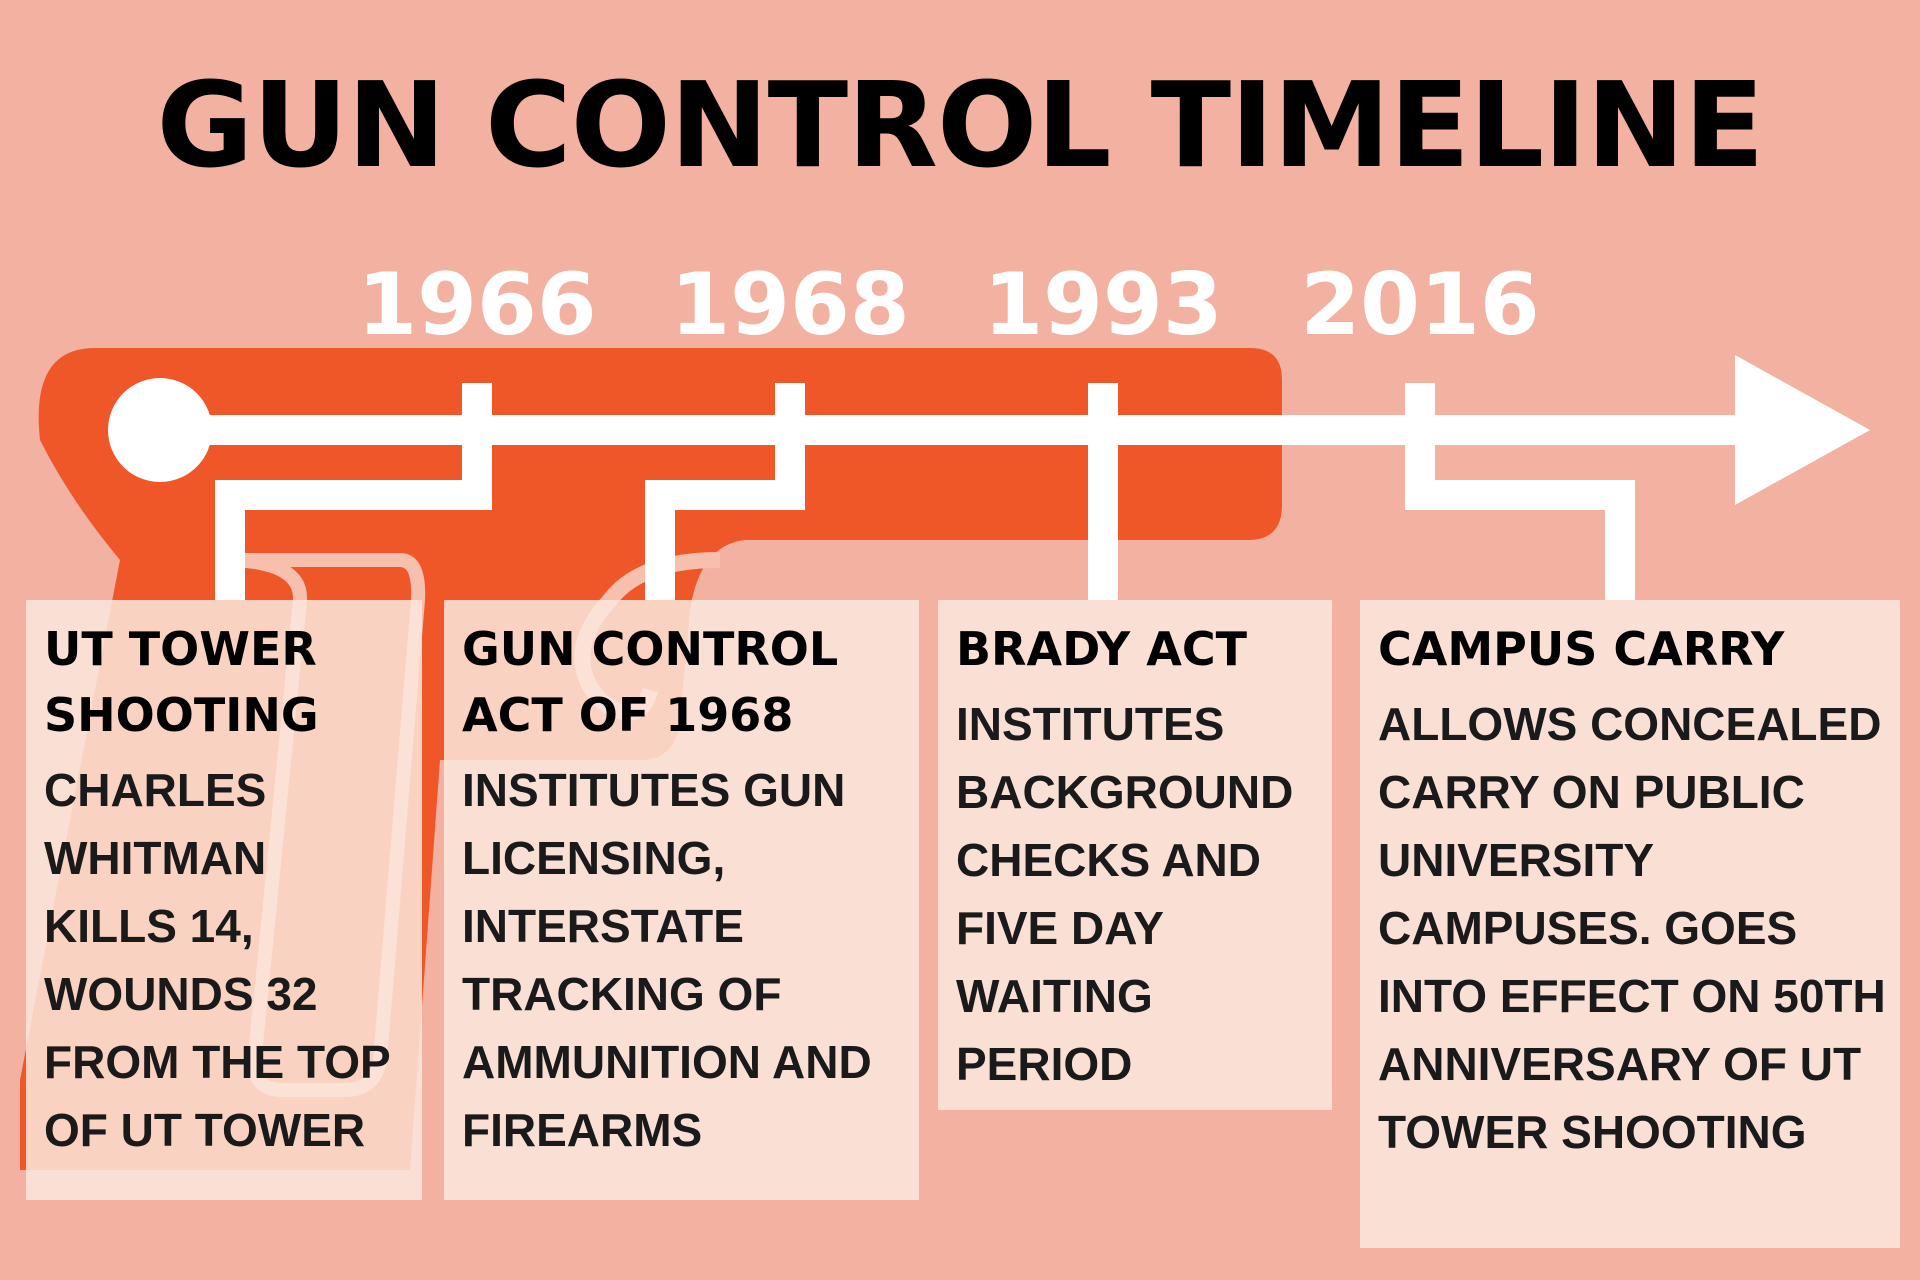  I want to click on event-heading: GUN CONTROL ACT OF 1968, so click(650, 682).